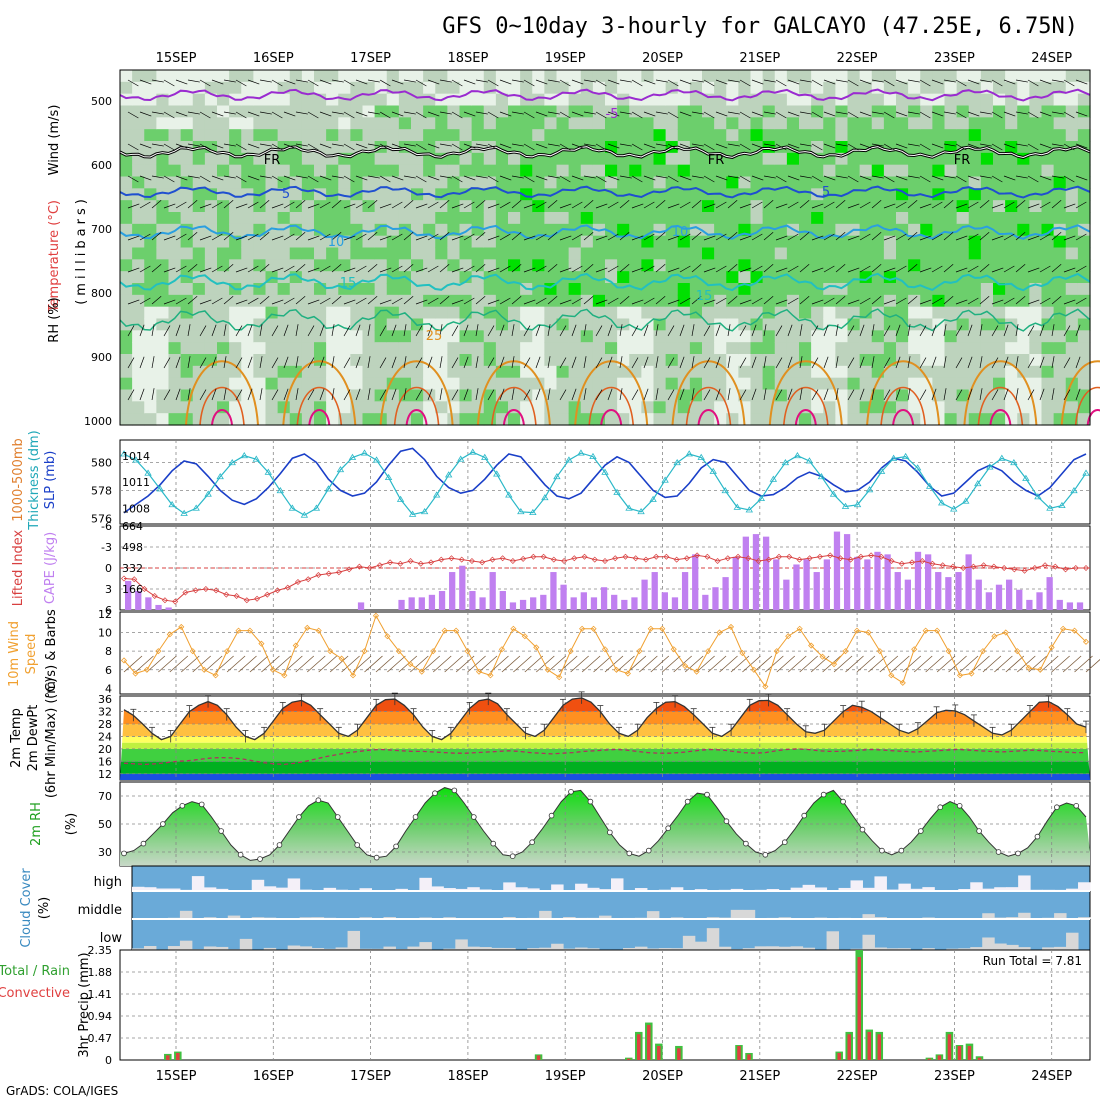  What do you see at coordinates (559, 677) in the screenshot?
I see `wind-marker` at bounding box center [559, 677].